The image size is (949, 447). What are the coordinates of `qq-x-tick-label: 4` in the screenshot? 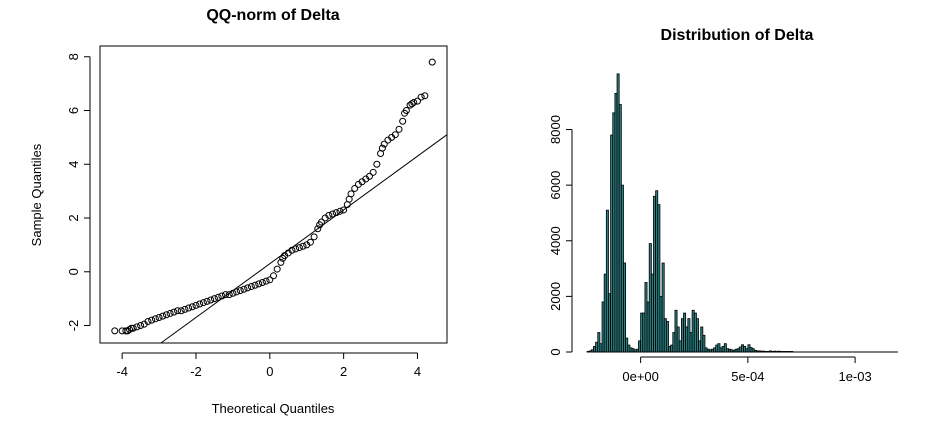 It's located at (417, 371).